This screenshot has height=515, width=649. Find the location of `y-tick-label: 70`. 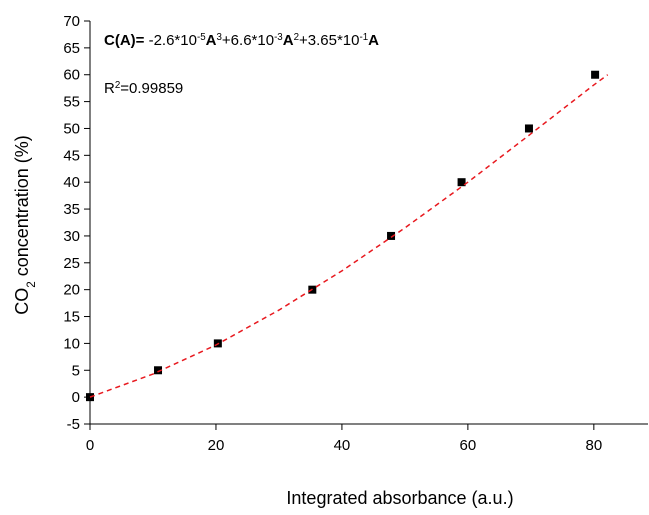

y-tick-label: 70 is located at coordinates (71, 21).